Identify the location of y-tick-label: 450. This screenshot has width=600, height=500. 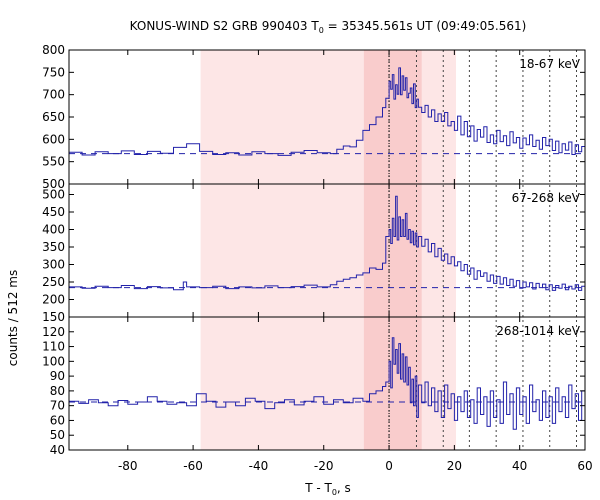
(53, 212).